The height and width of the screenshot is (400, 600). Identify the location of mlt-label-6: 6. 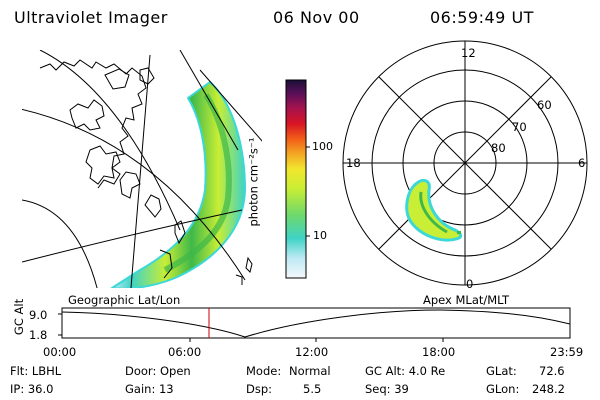
(582, 163).